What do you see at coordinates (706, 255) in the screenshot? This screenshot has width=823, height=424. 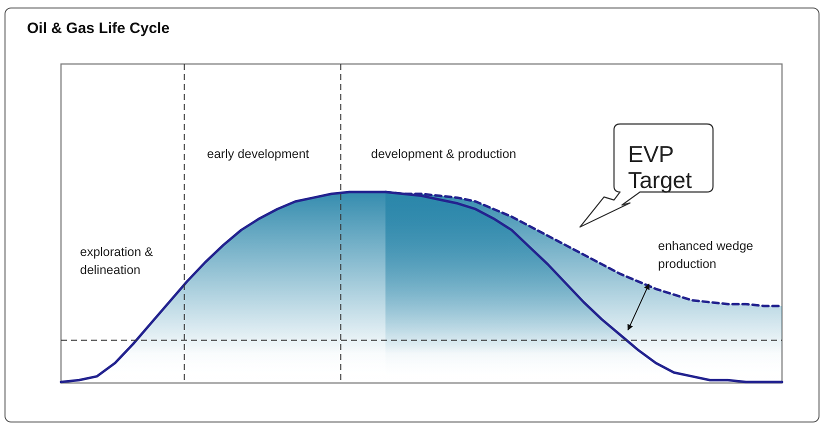 I see `annotation: enhanced wedge production` at bounding box center [706, 255].